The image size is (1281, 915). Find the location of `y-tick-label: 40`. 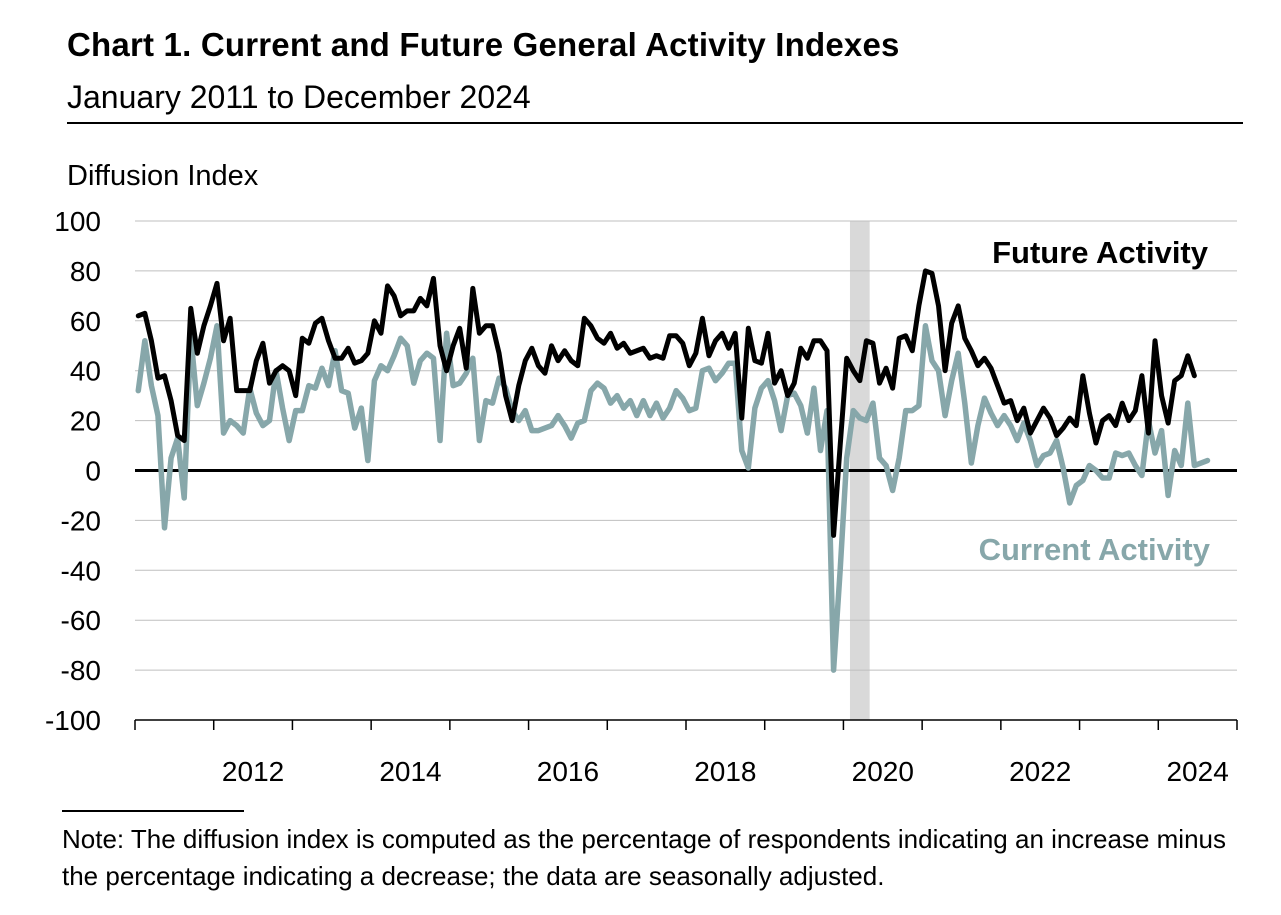

y-tick-label: 40 is located at coordinates (85, 371).